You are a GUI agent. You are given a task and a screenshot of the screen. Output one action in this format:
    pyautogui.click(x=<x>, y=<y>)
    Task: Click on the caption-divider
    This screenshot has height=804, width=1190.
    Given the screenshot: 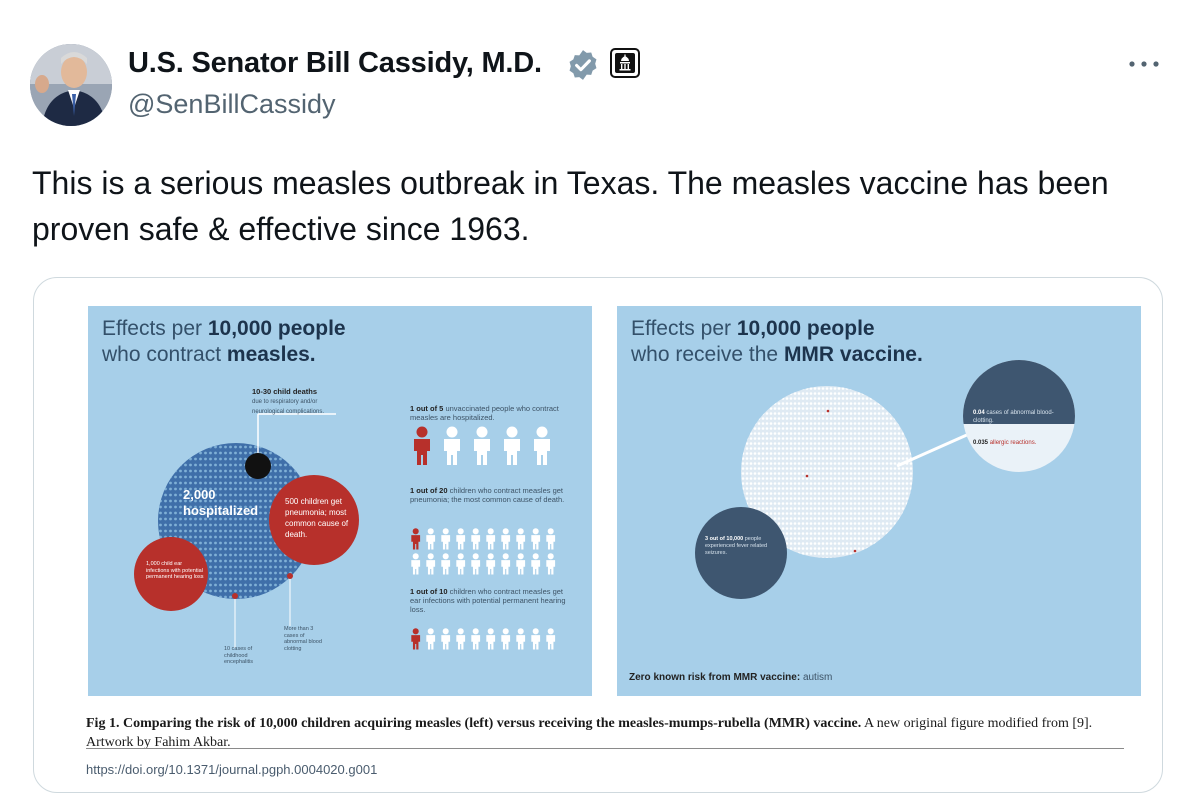 What is the action you would take?
    pyautogui.click(x=605, y=748)
    